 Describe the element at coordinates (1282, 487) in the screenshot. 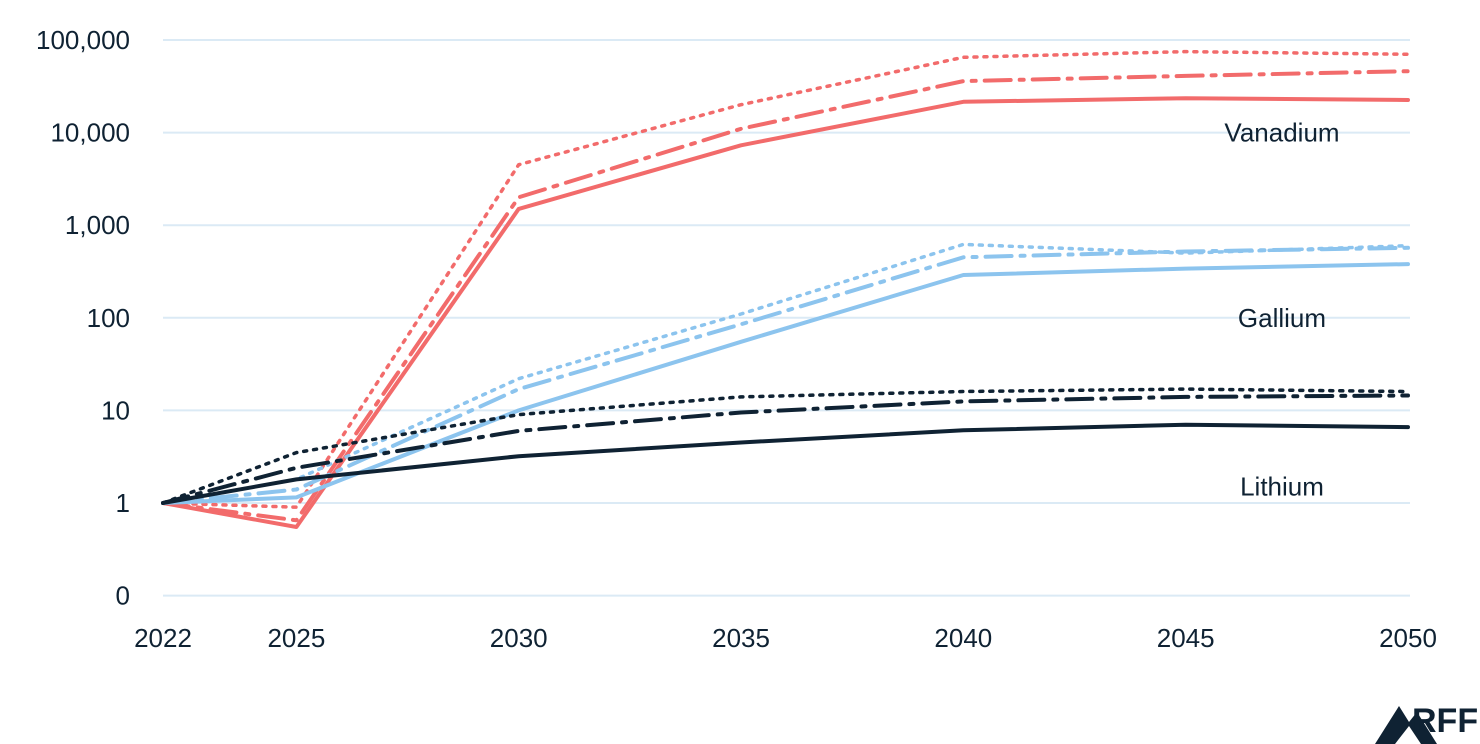

I see `series-label-lithium: Lithium` at that location.